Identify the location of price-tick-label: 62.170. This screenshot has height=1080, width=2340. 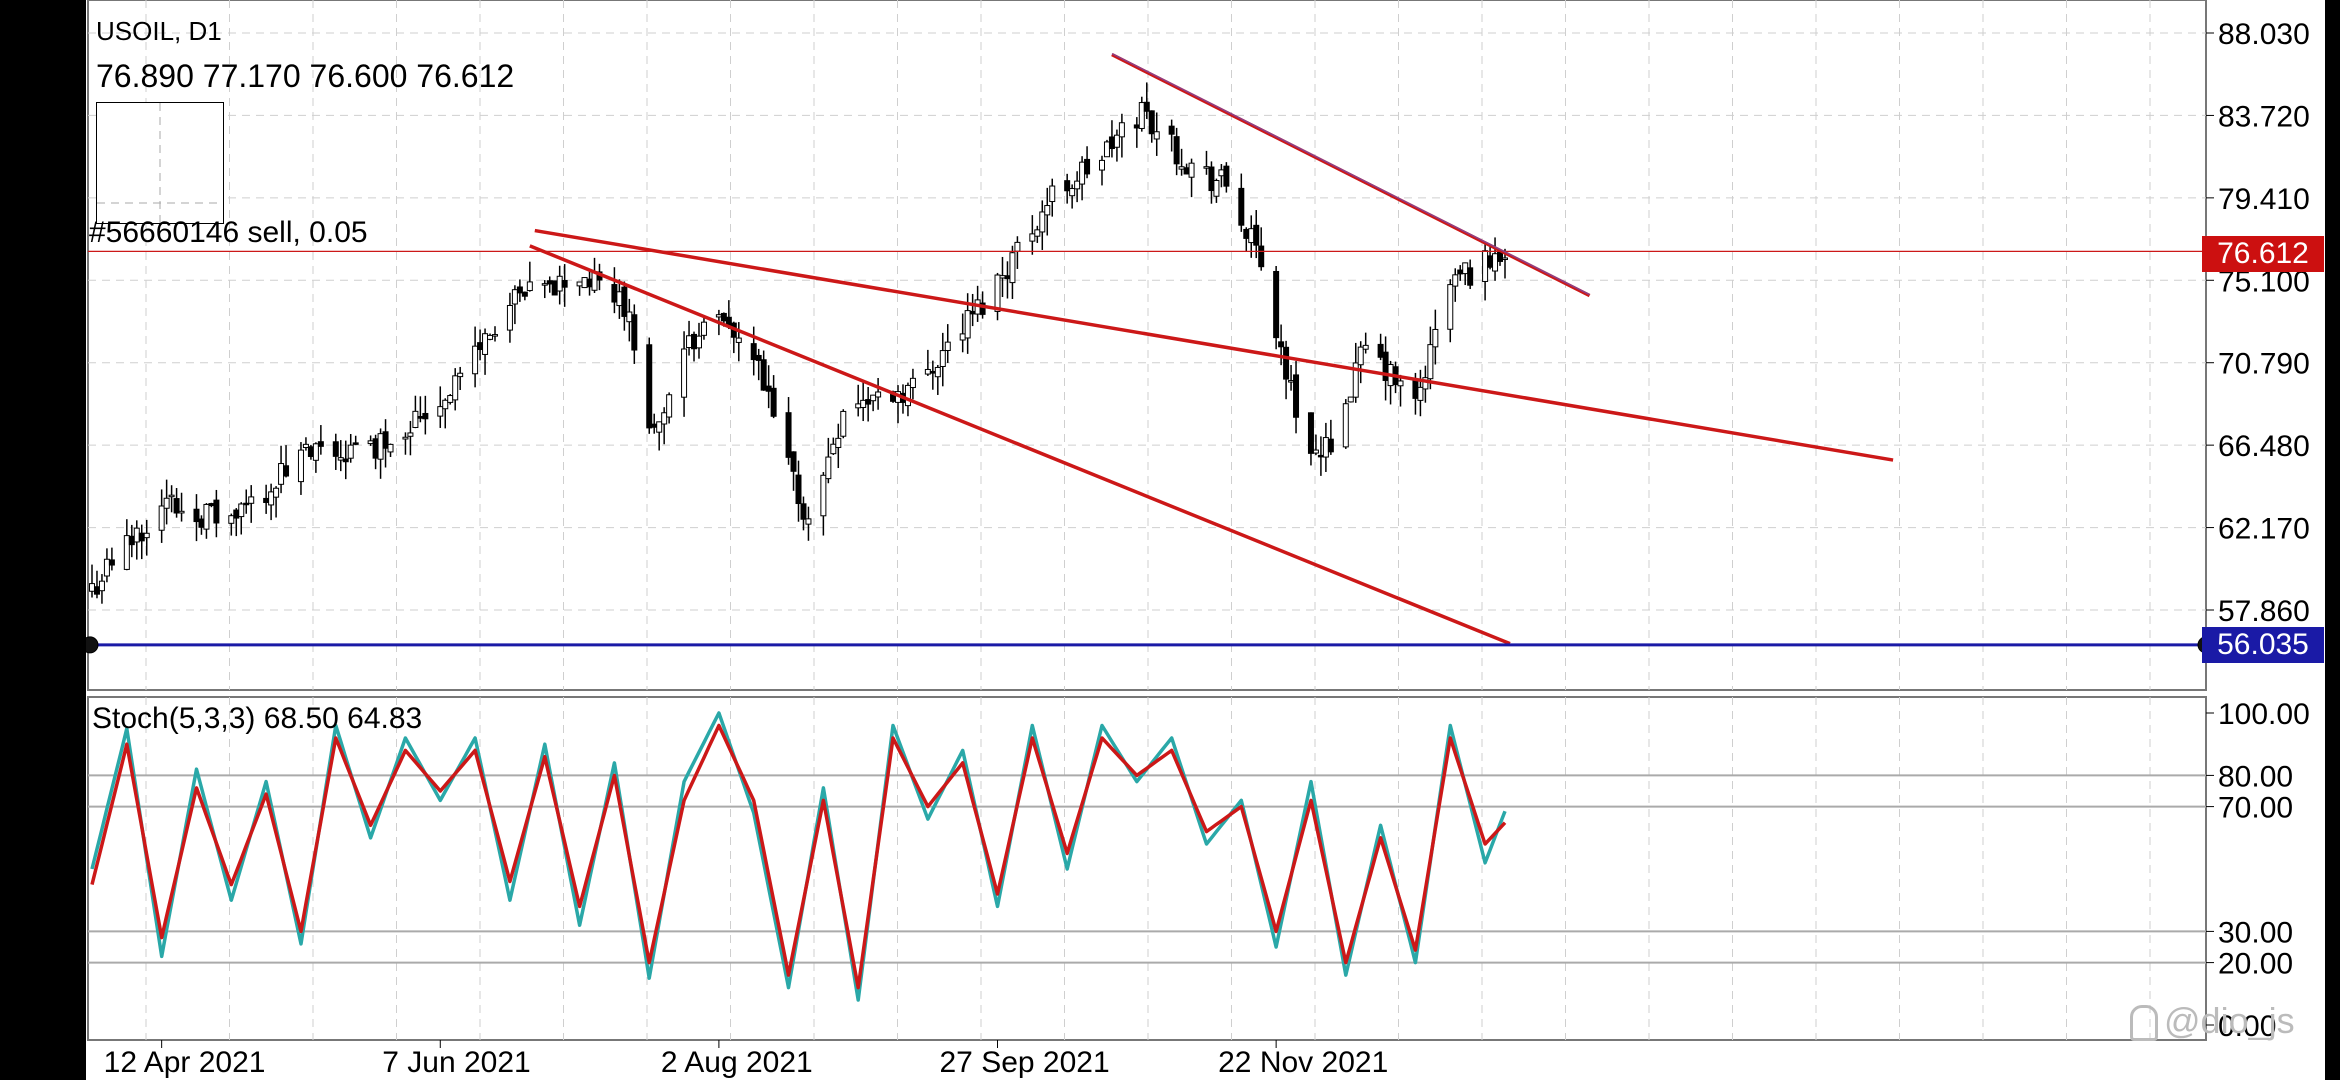
(2264, 529).